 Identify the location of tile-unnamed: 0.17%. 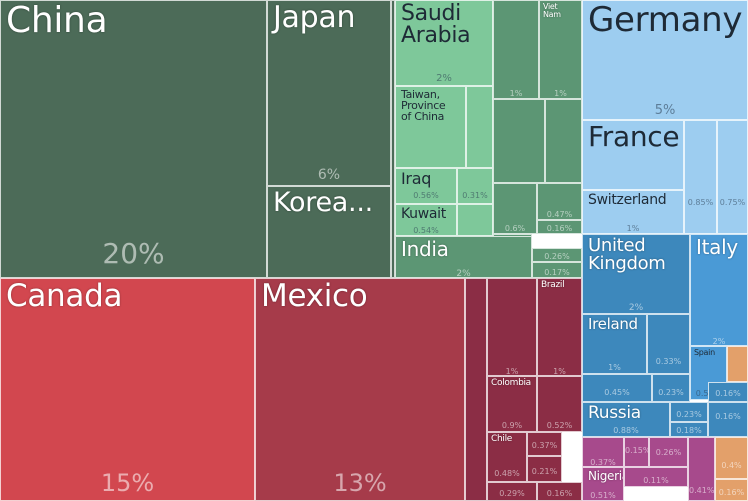
(557, 270).